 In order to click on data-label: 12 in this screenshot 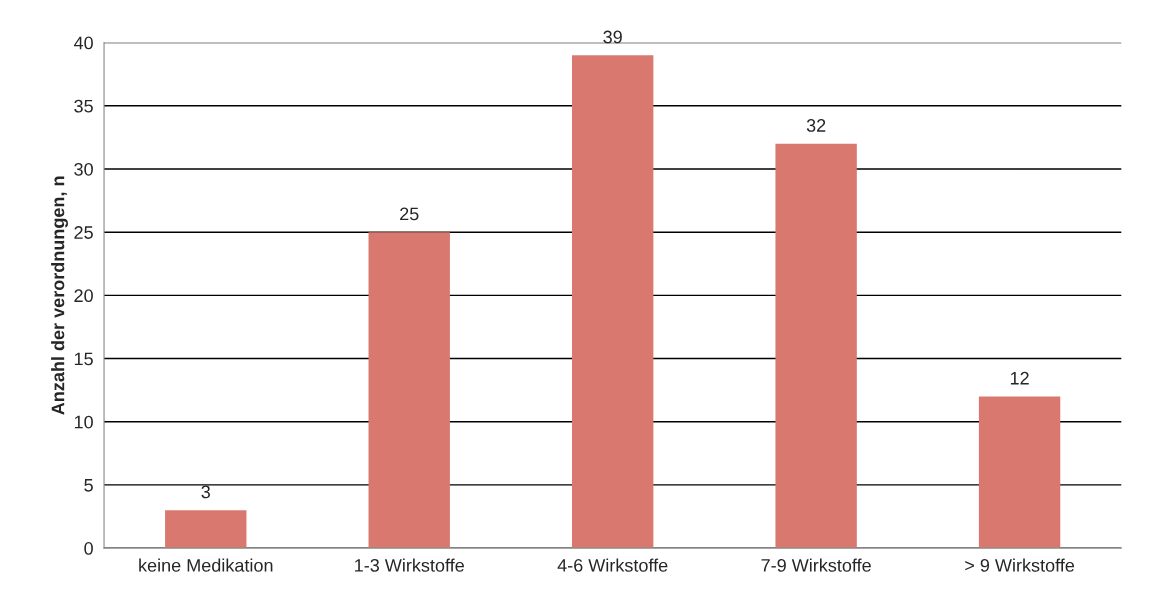, I will do `click(1019, 378)`.